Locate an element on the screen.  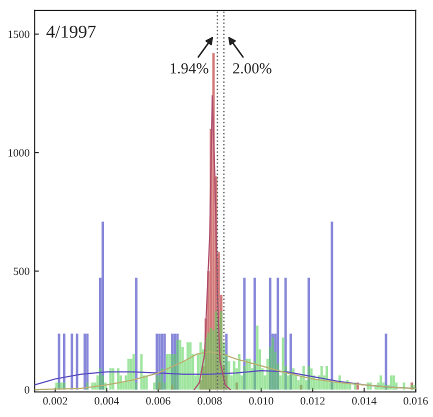
y-tick-label: 500 is located at coordinates (22, 272).